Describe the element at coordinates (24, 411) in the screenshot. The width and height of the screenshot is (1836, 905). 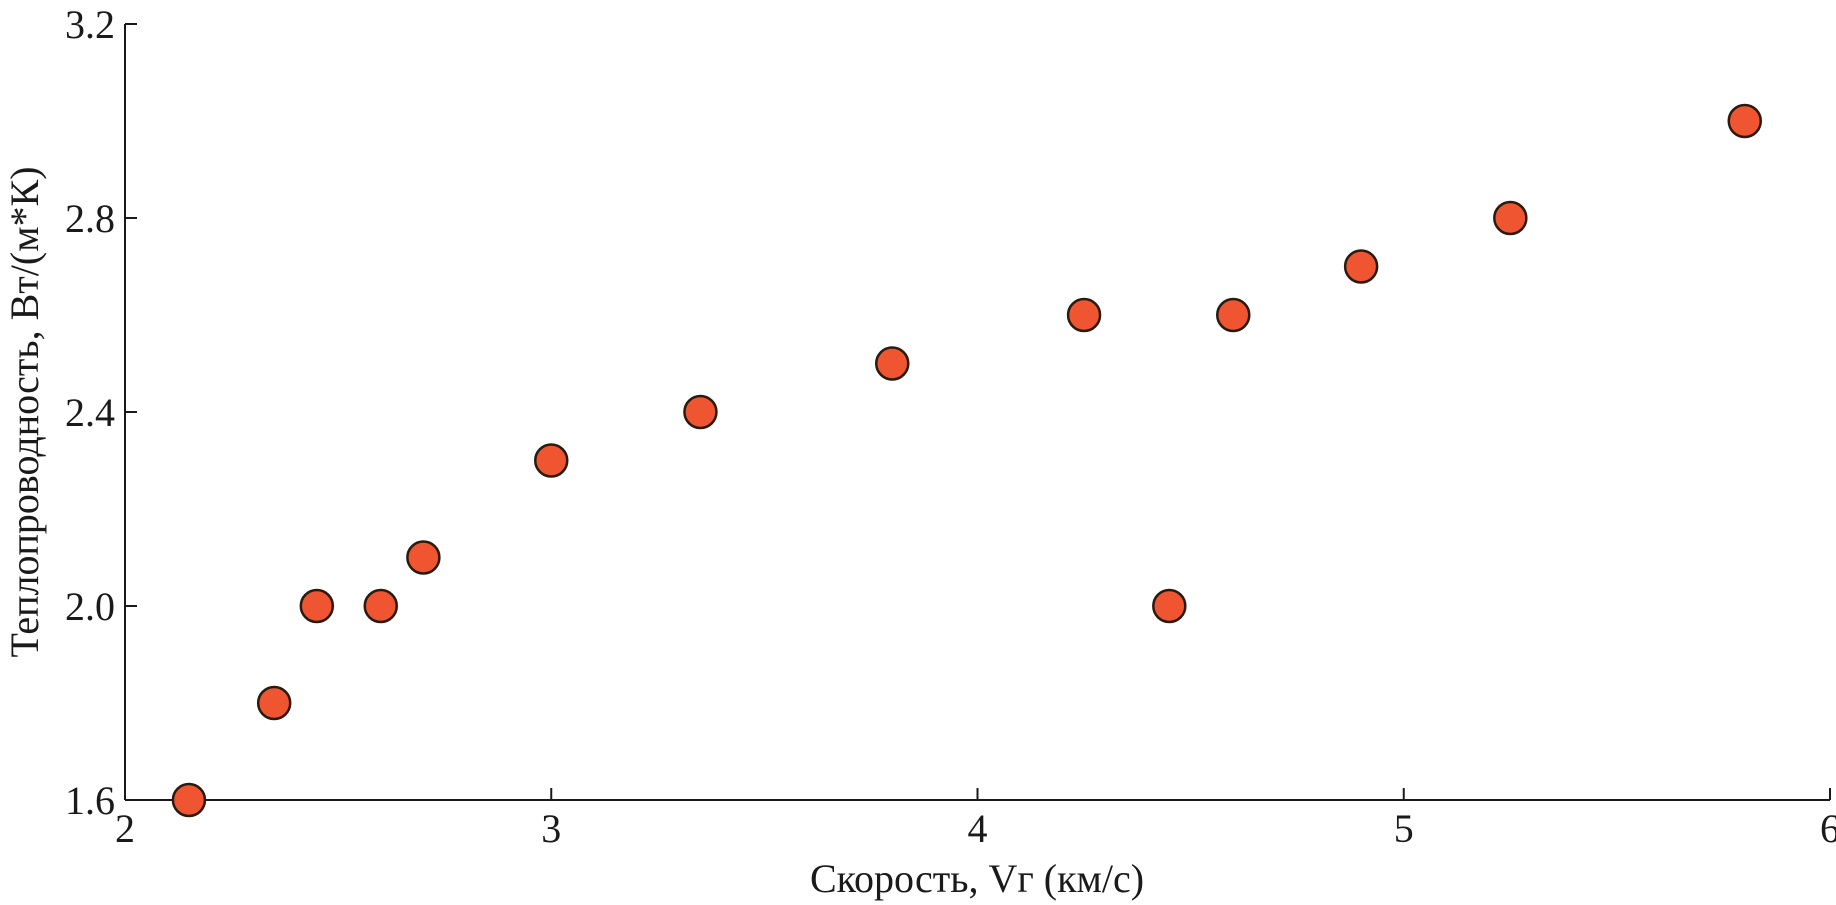
I see `y-axis-title: Теплопроводность, Вт/(м*К)` at that location.